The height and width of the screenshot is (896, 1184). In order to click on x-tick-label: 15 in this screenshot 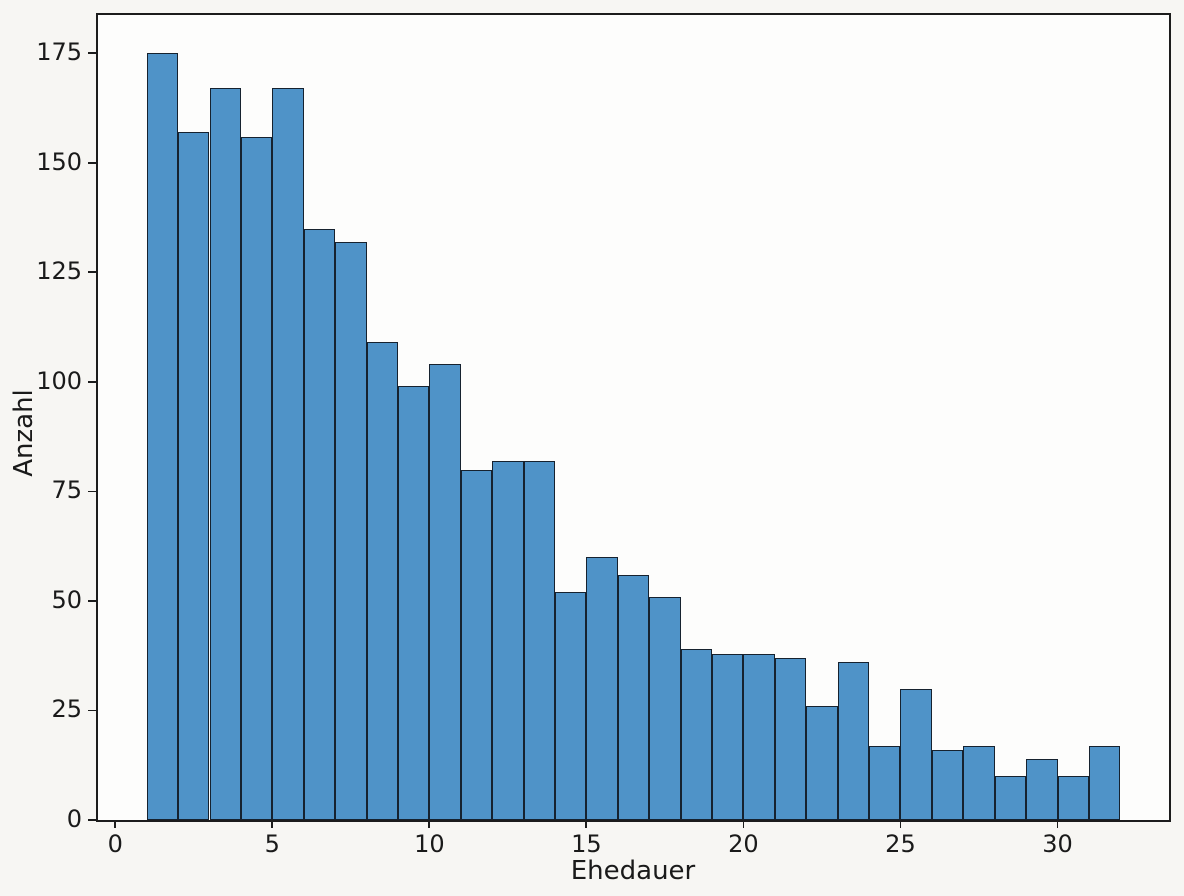, I will do `click(586, 844)`.